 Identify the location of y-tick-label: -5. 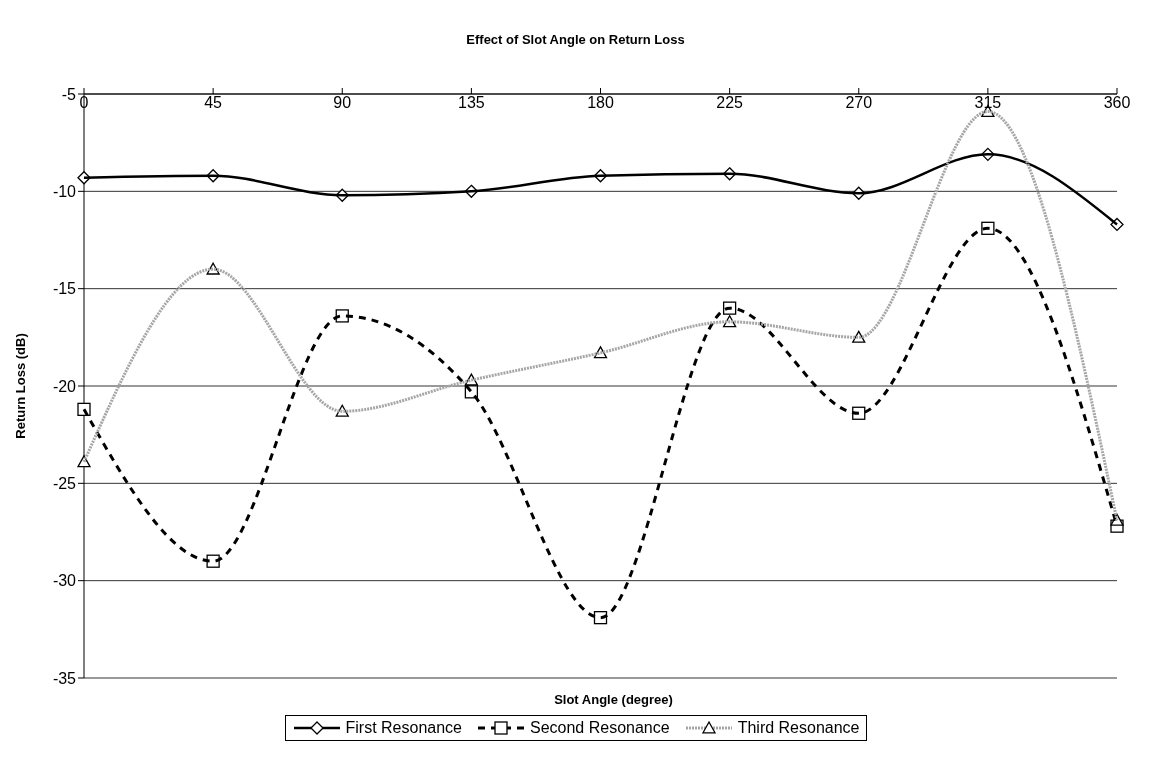
(69, 94).